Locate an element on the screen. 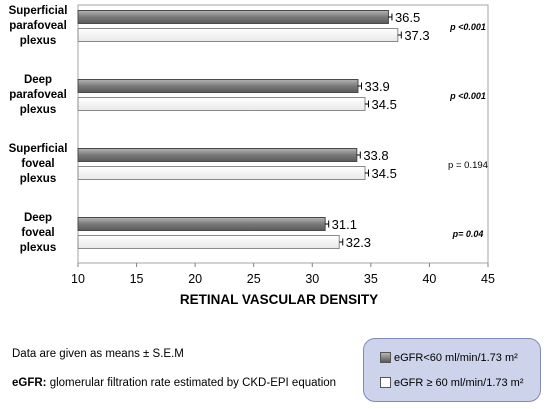 The height and width of the screenshot is (409, 550). legend-item-egfr-below-60: eGFR<60 ml/min/1.73 m² is located at coordinates (449, 358).